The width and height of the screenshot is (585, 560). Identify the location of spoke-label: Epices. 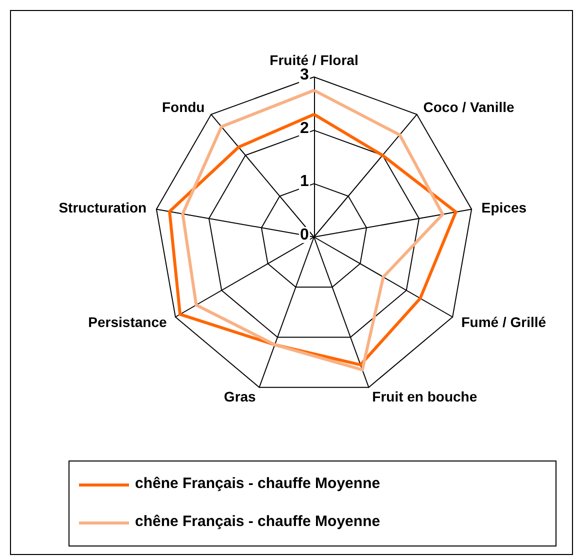
(504, 207).